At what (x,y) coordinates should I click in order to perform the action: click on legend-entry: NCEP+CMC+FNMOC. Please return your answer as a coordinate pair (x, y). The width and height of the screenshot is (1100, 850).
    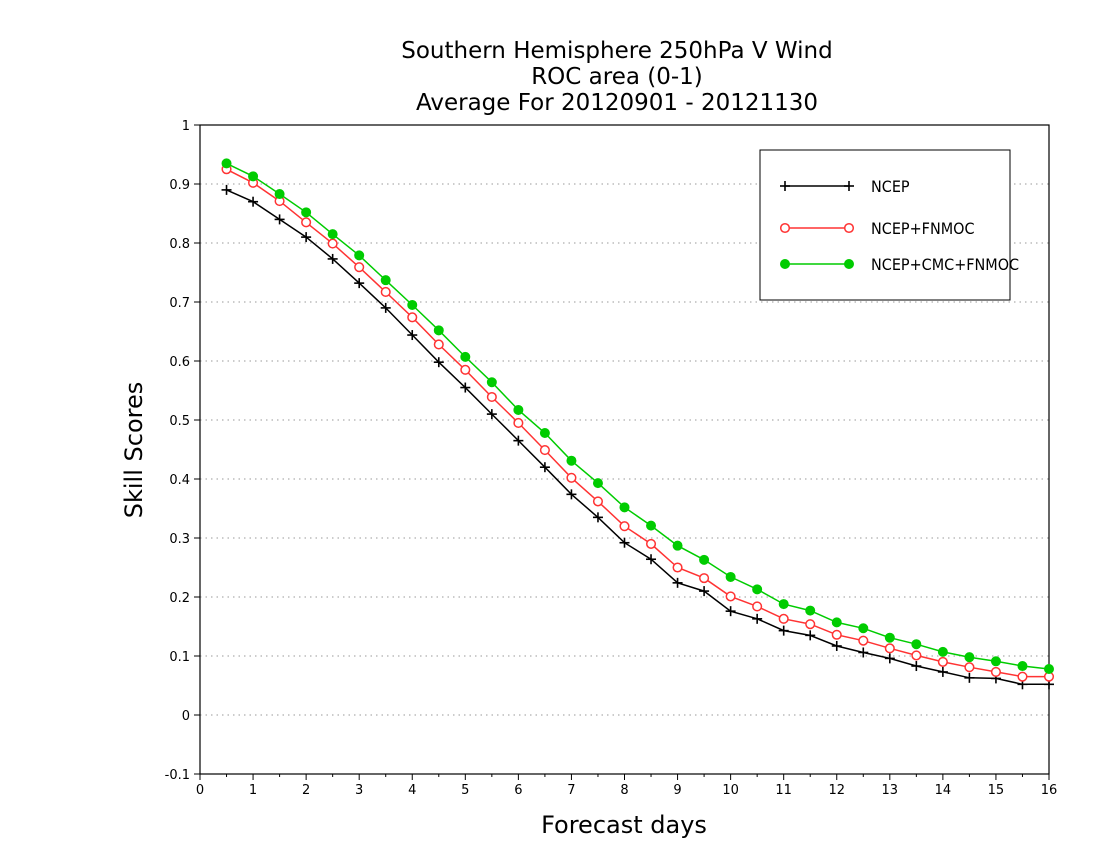
    Looking at the image, I should click on (899, 264).